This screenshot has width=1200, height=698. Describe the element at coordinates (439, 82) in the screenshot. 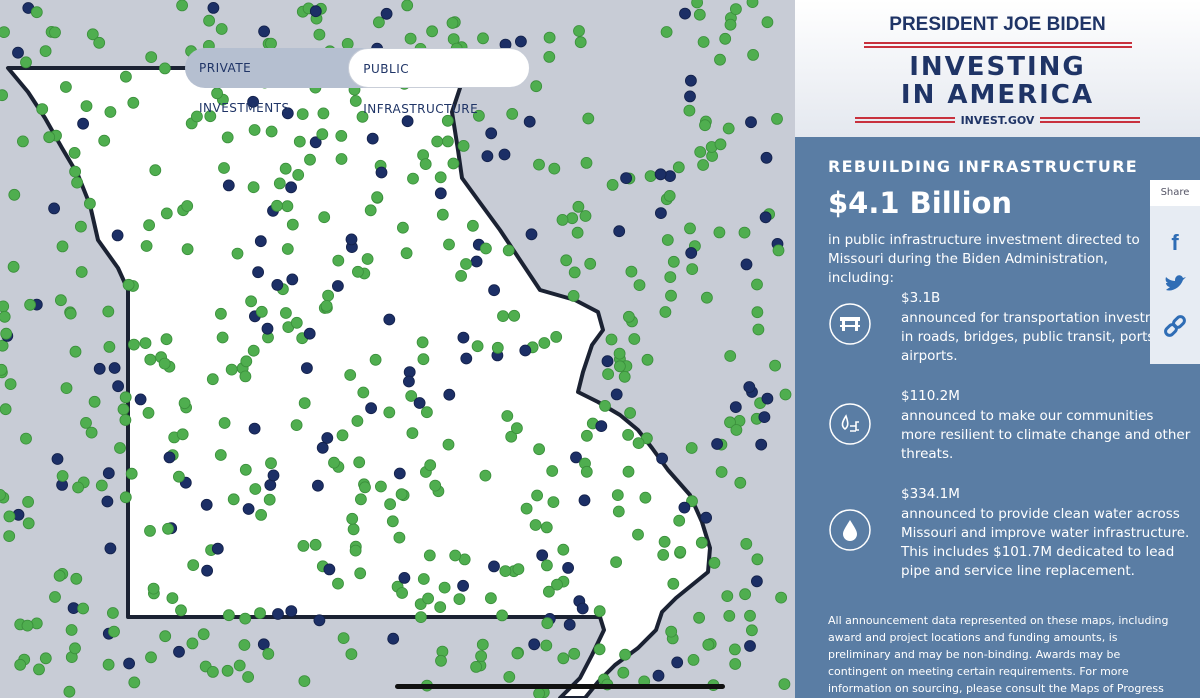

I see `toggle-button: PUBLIC INFRASTRUCTURE` at that location.